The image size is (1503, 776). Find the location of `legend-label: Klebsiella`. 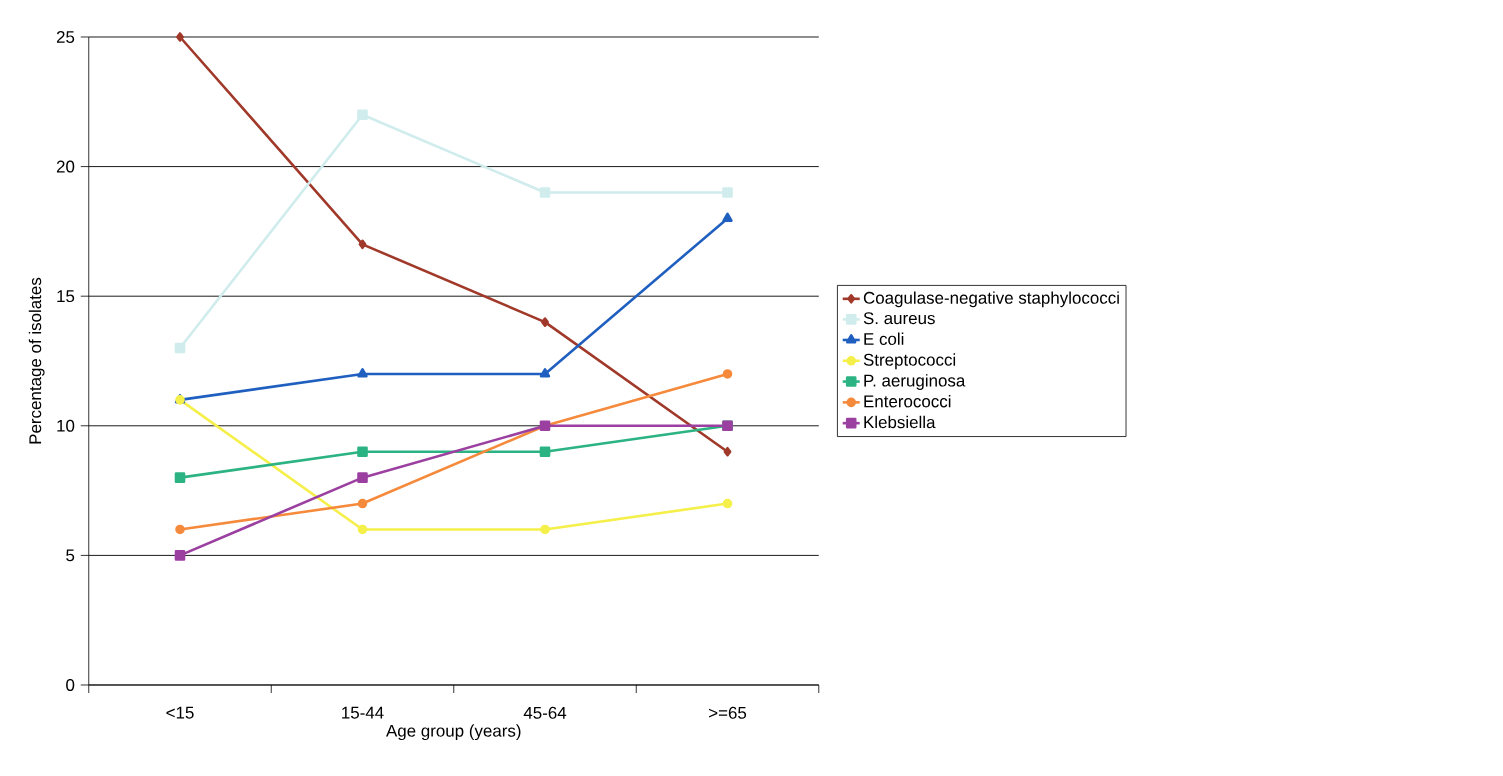

legend-label: Klebsiella is located at coordinates (900, 422).